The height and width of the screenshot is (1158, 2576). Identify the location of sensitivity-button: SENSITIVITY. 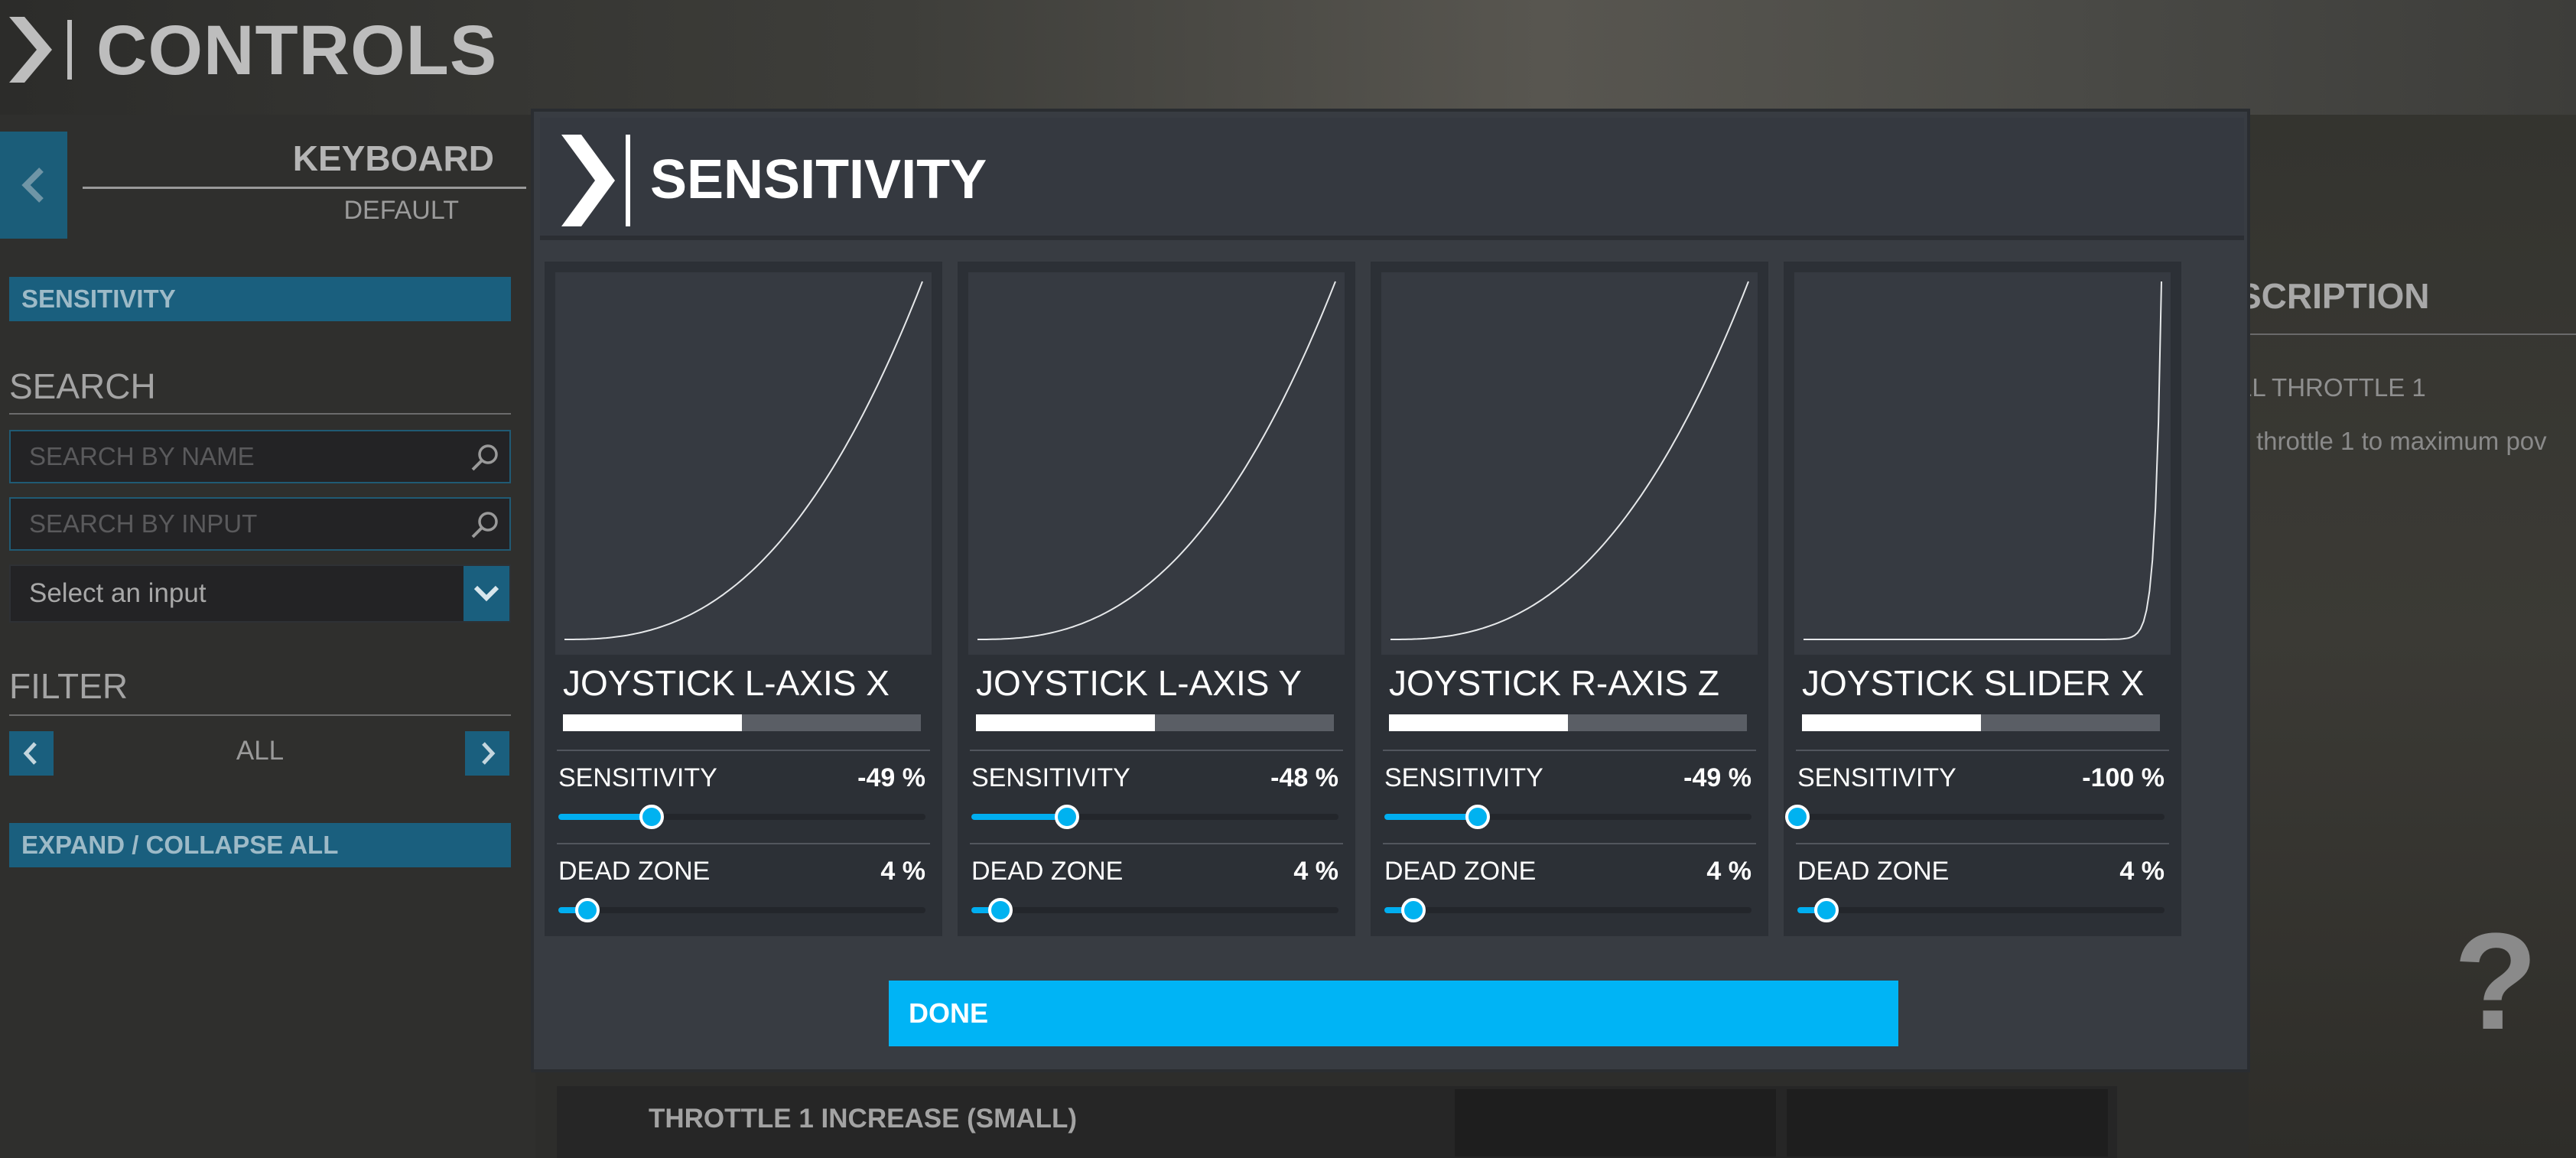
(260, 299).